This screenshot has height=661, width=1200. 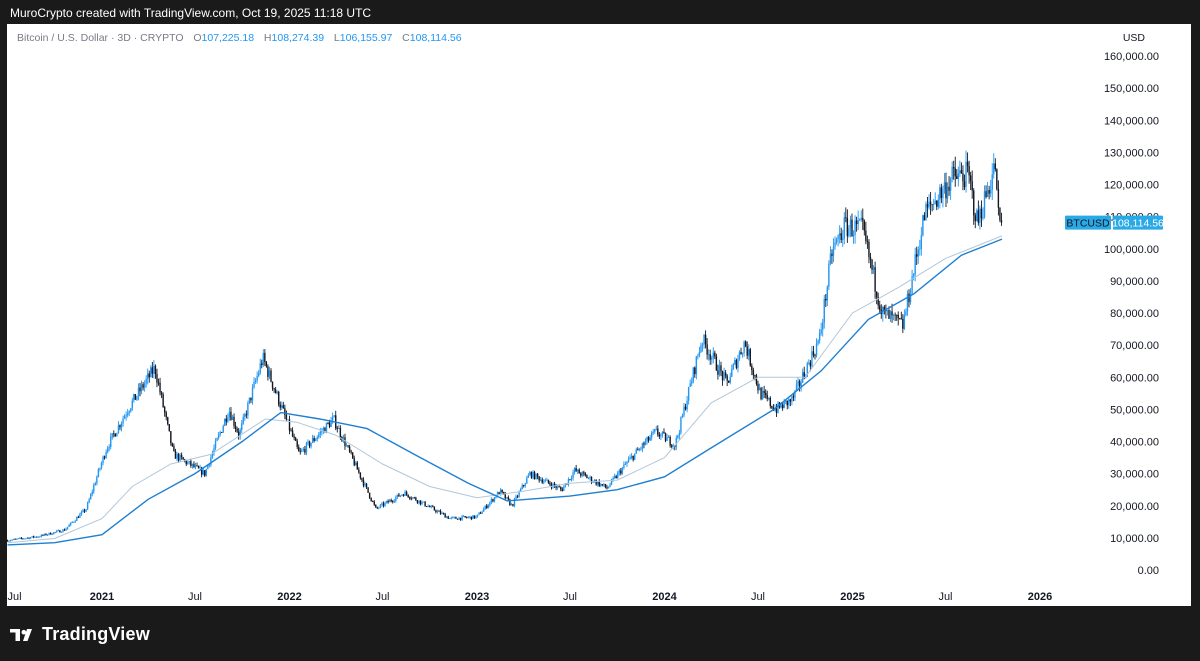 What do you see at coordinates (1138, 222) in the screenshot?
I see `price-tag-value-bg` at bounding box center [1138, 222].